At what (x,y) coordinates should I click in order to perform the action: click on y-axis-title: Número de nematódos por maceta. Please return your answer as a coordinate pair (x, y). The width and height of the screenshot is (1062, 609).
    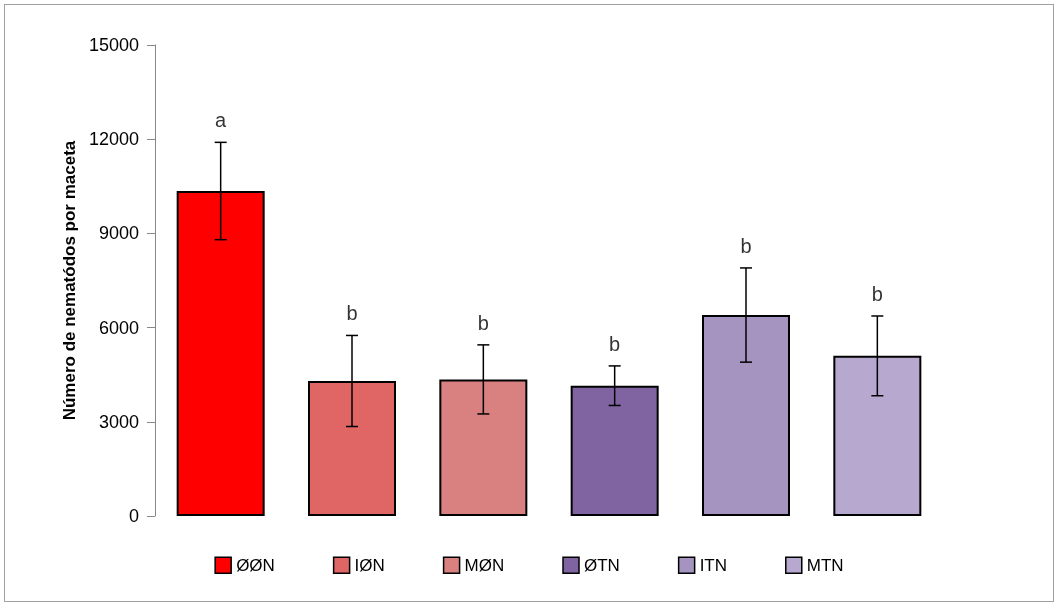
    Looking at the image, I should click on (70, 280).